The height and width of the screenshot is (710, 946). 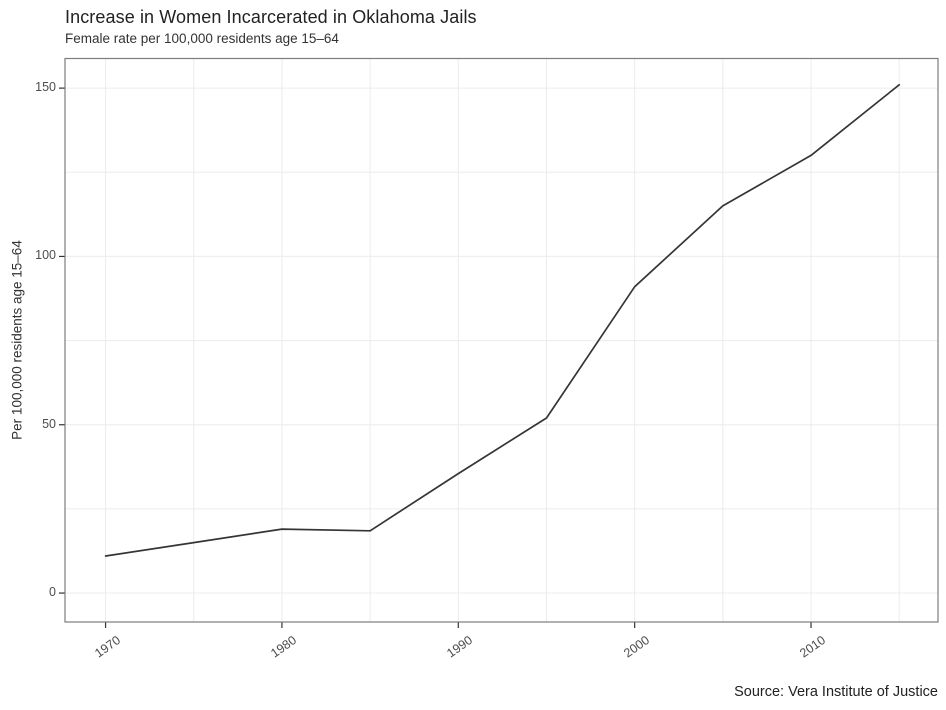 What do you see at coordinates (45, 87) in the screenshot?
I see `y-tick-label: 150` at bounding box center [45, 87].